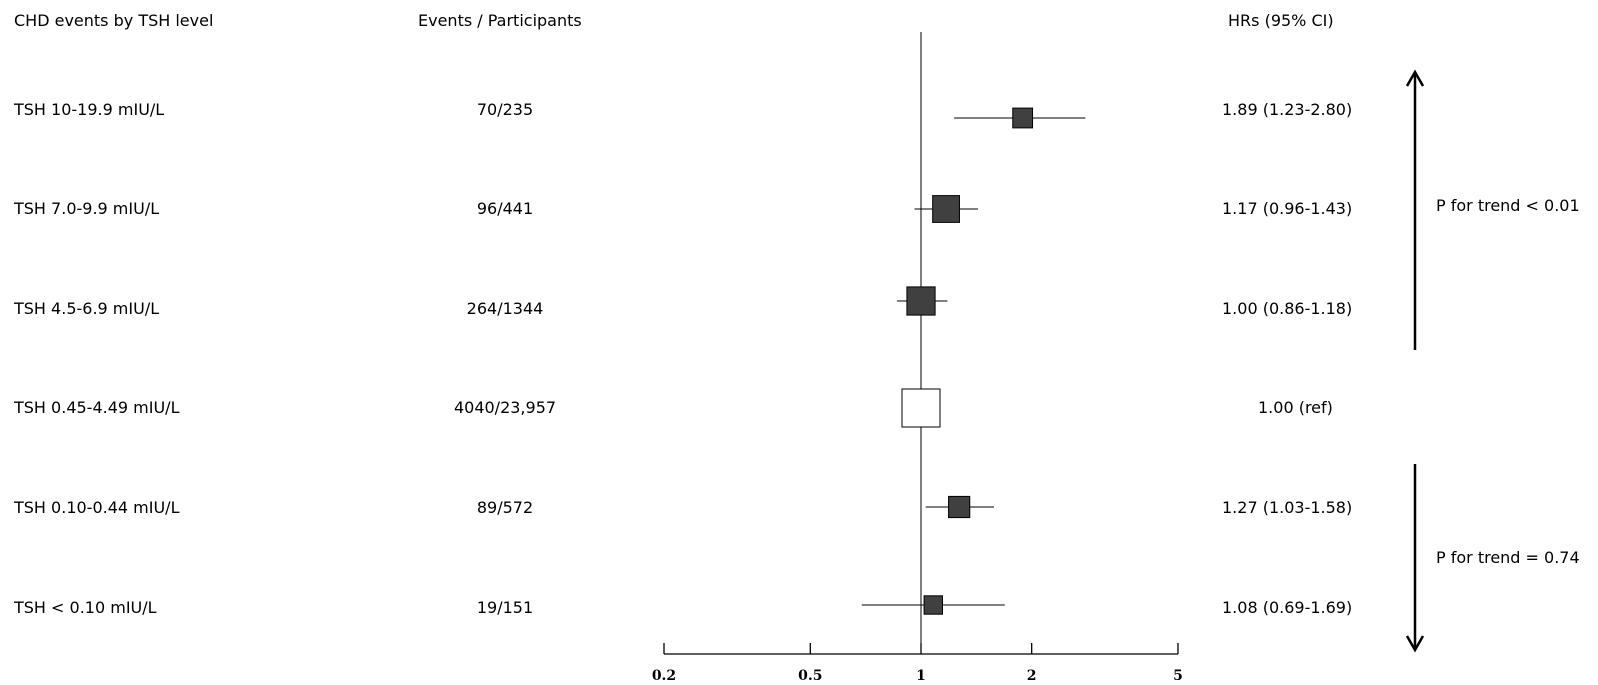 The height and width of the screenshot is (685, 1598). Describe the element at coordinates (505, 507) in the screenshot. I see `row-events-value: 89/572` at that location.